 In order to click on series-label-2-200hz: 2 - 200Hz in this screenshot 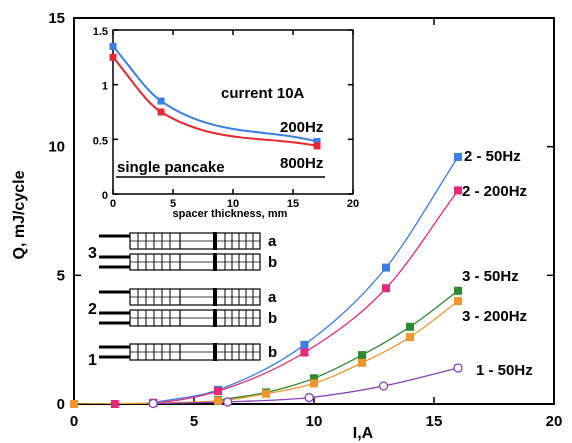, I will do `click(494, 191)`.